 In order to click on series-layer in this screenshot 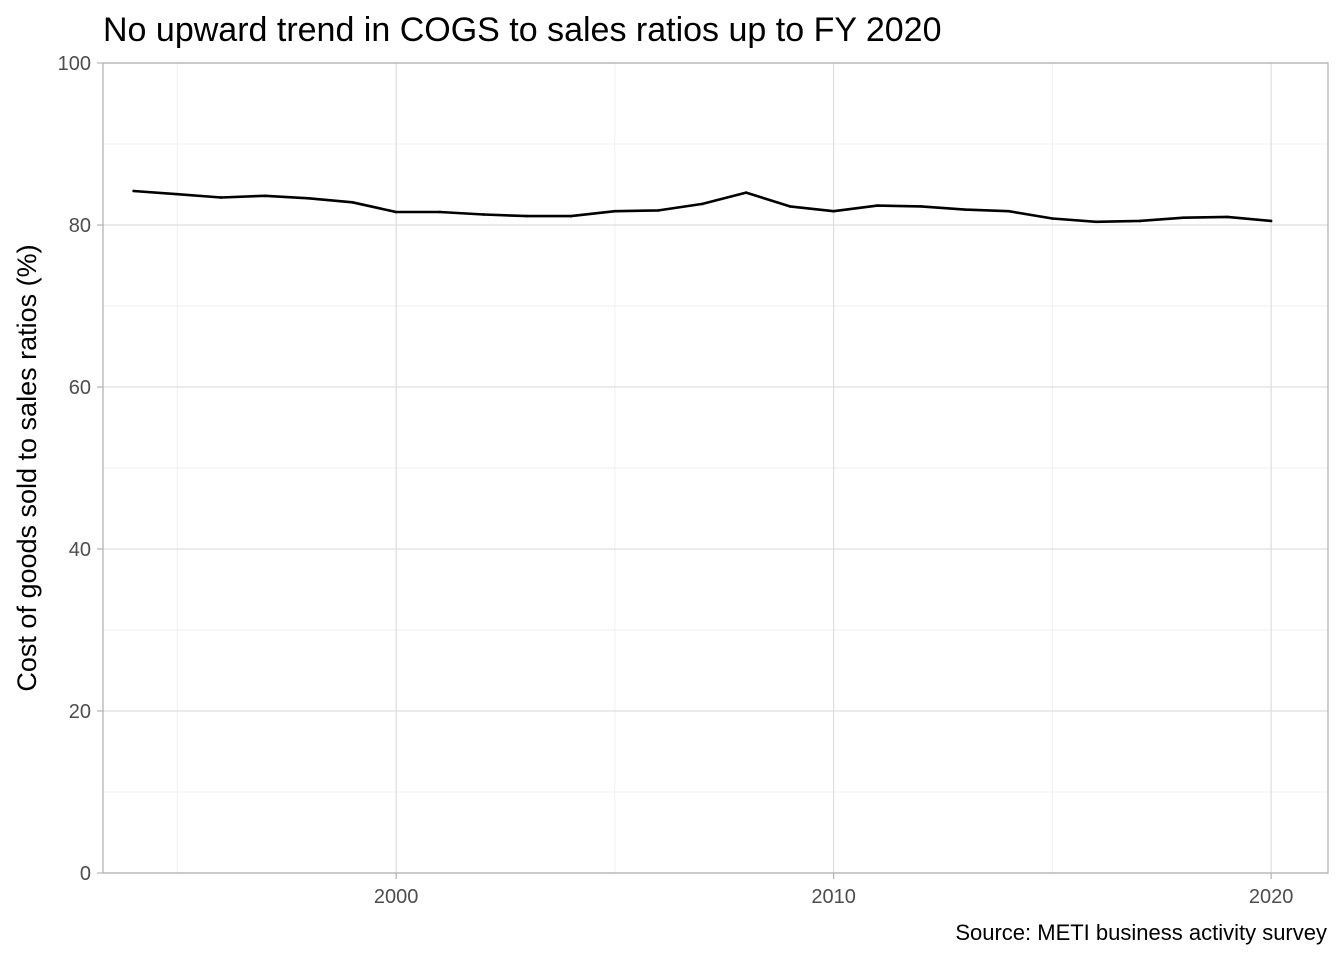, I will do `click(702, 206)`.